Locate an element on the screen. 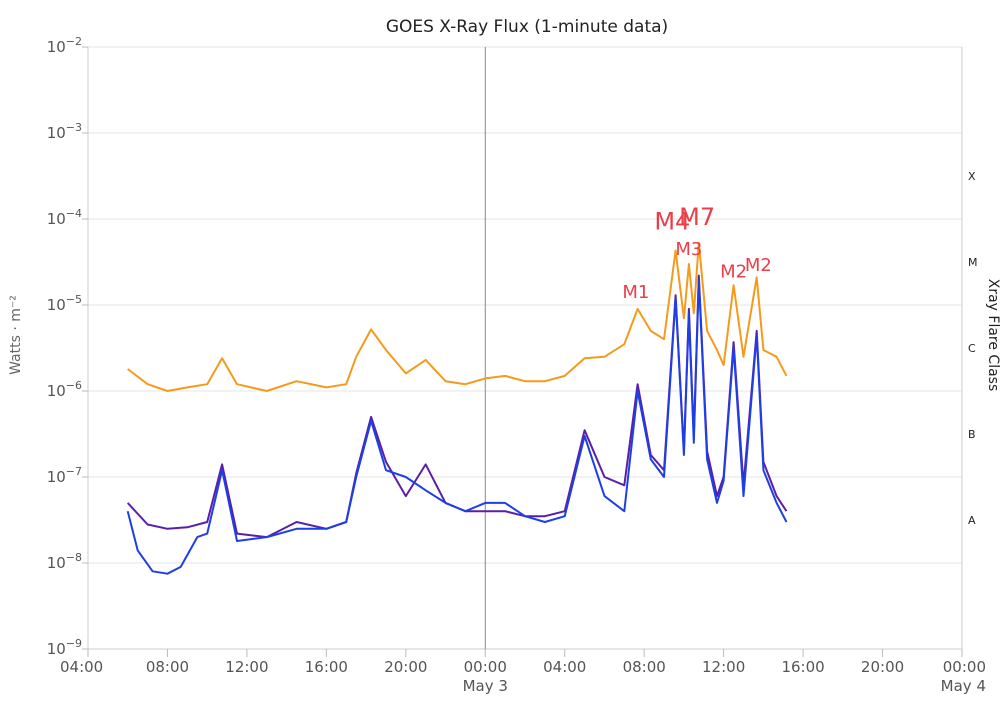 The image size is (1003, 701). x-date-label: May 4 is located at coordinates (963, 686).